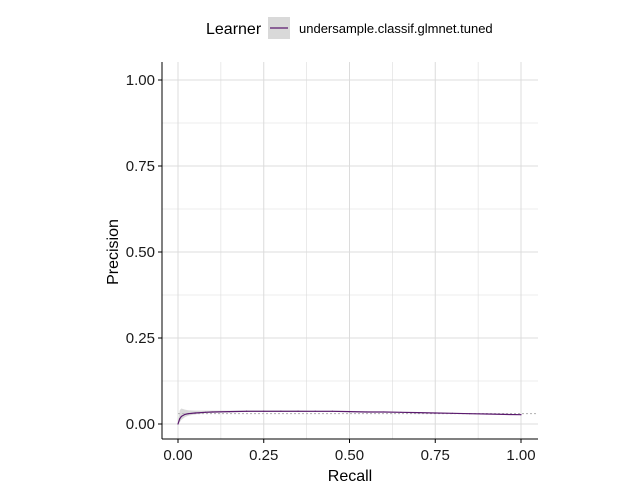  Describe the element at coordinates (140, 166) in the screenshot. I see `y-tick-label-3: 0.75` at that location.